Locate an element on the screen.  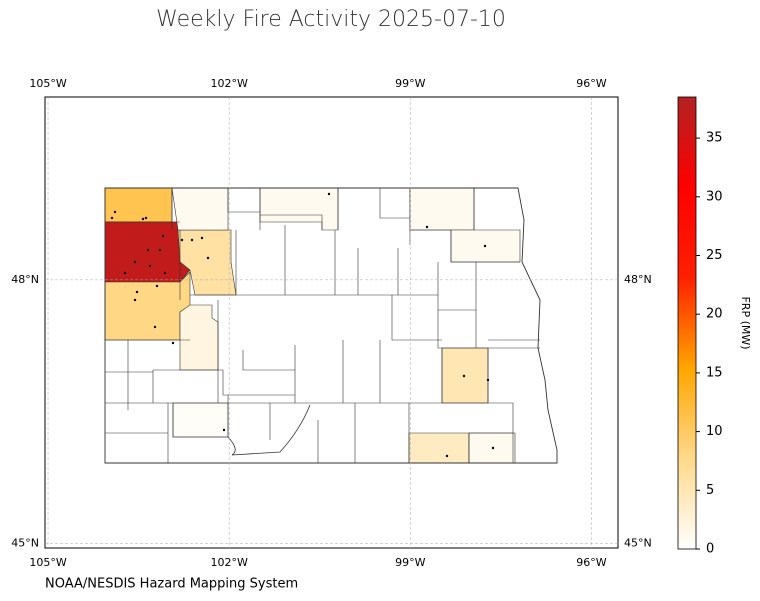
credit: NOAA/NESDIS Hazard Mapping System is located at coordinates (171, 584).